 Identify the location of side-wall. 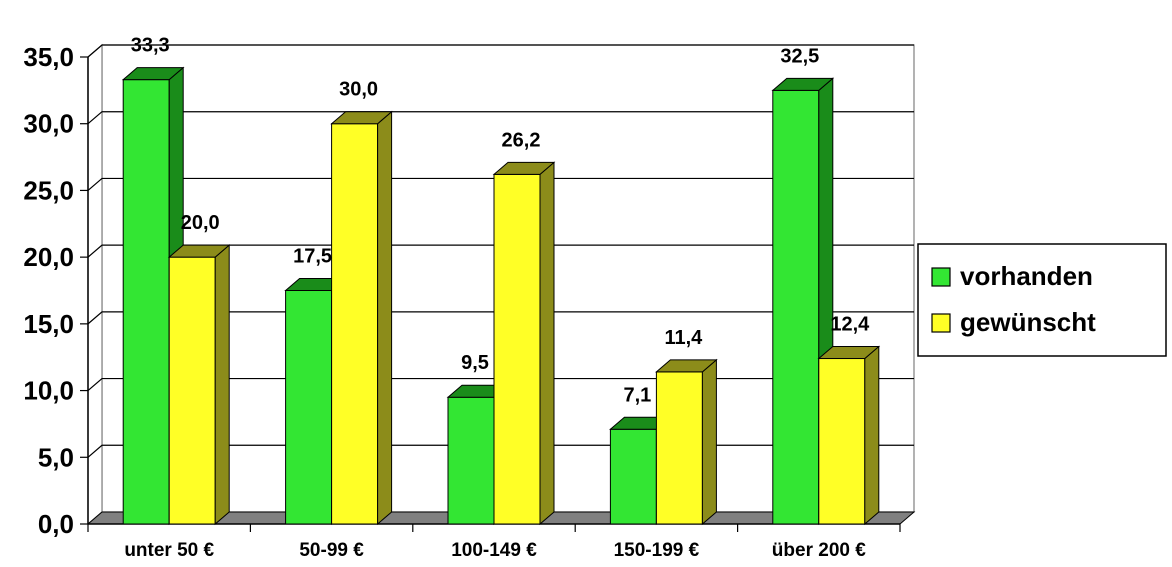
(95, 284).